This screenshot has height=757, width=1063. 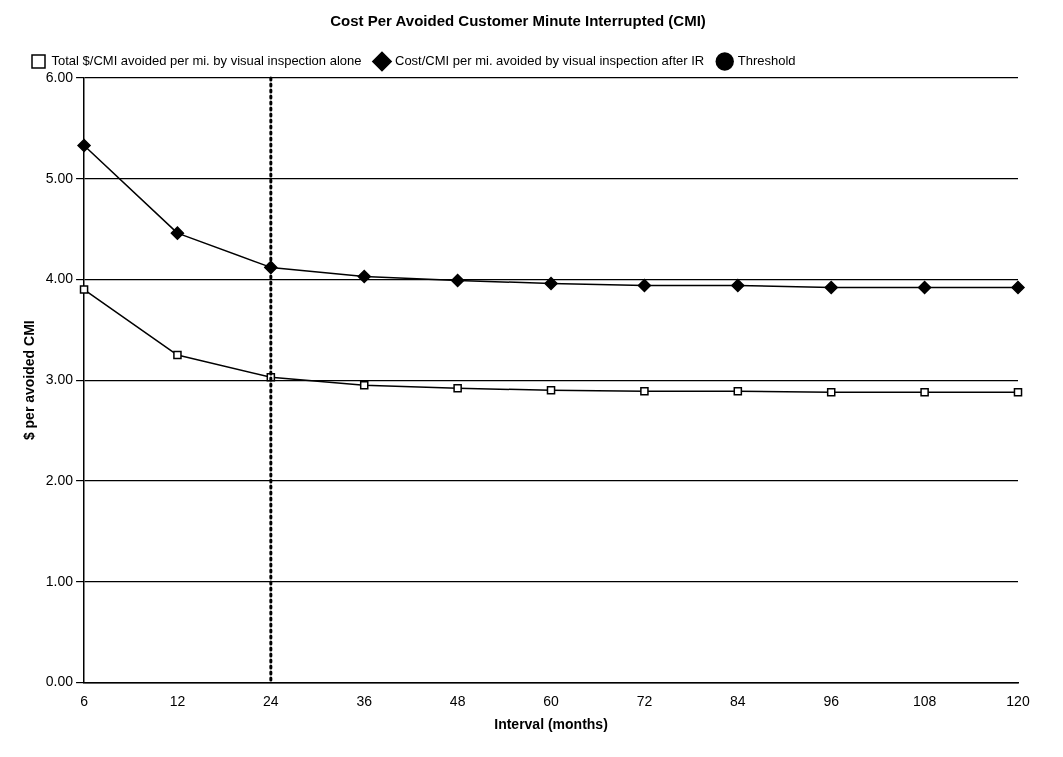 I want to click on legend-label: Total $/CMI avoided per mi. by visual inspection alone, so click(x=206, y=61).